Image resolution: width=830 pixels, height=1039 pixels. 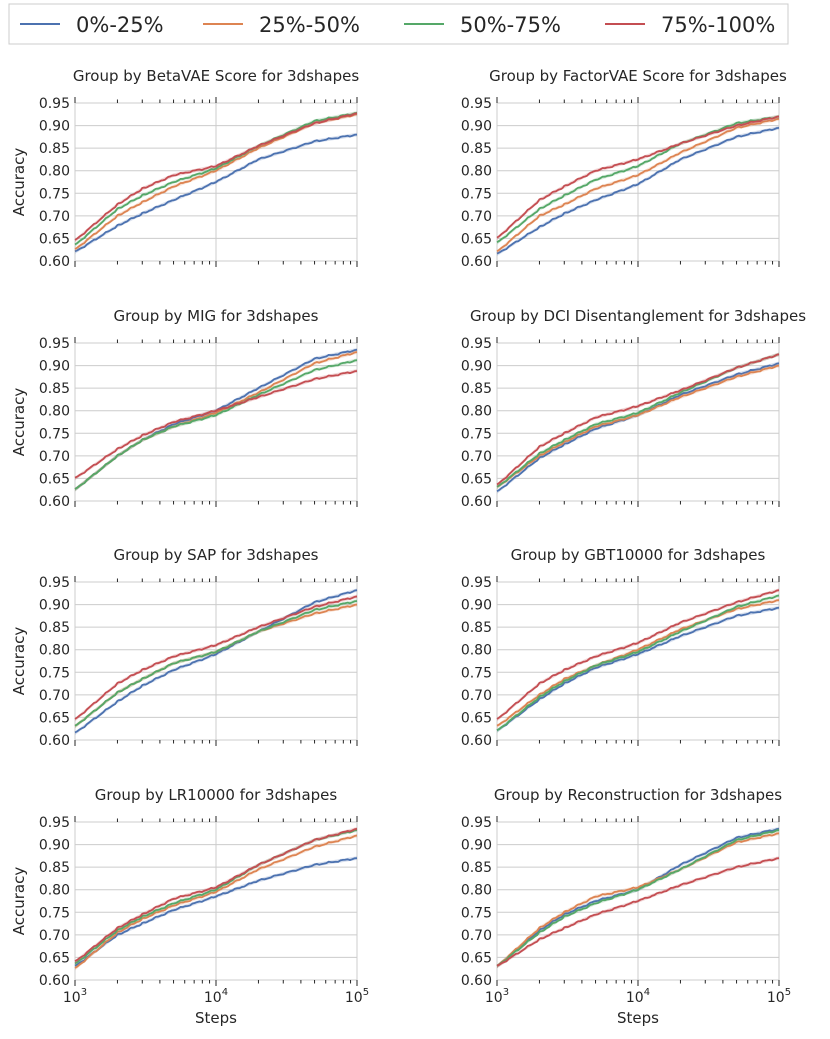 What do you see at coordinates (366, 992) in the screenshot?
I see `x-tick-exponent: 5` at bounding box center [366, 992].